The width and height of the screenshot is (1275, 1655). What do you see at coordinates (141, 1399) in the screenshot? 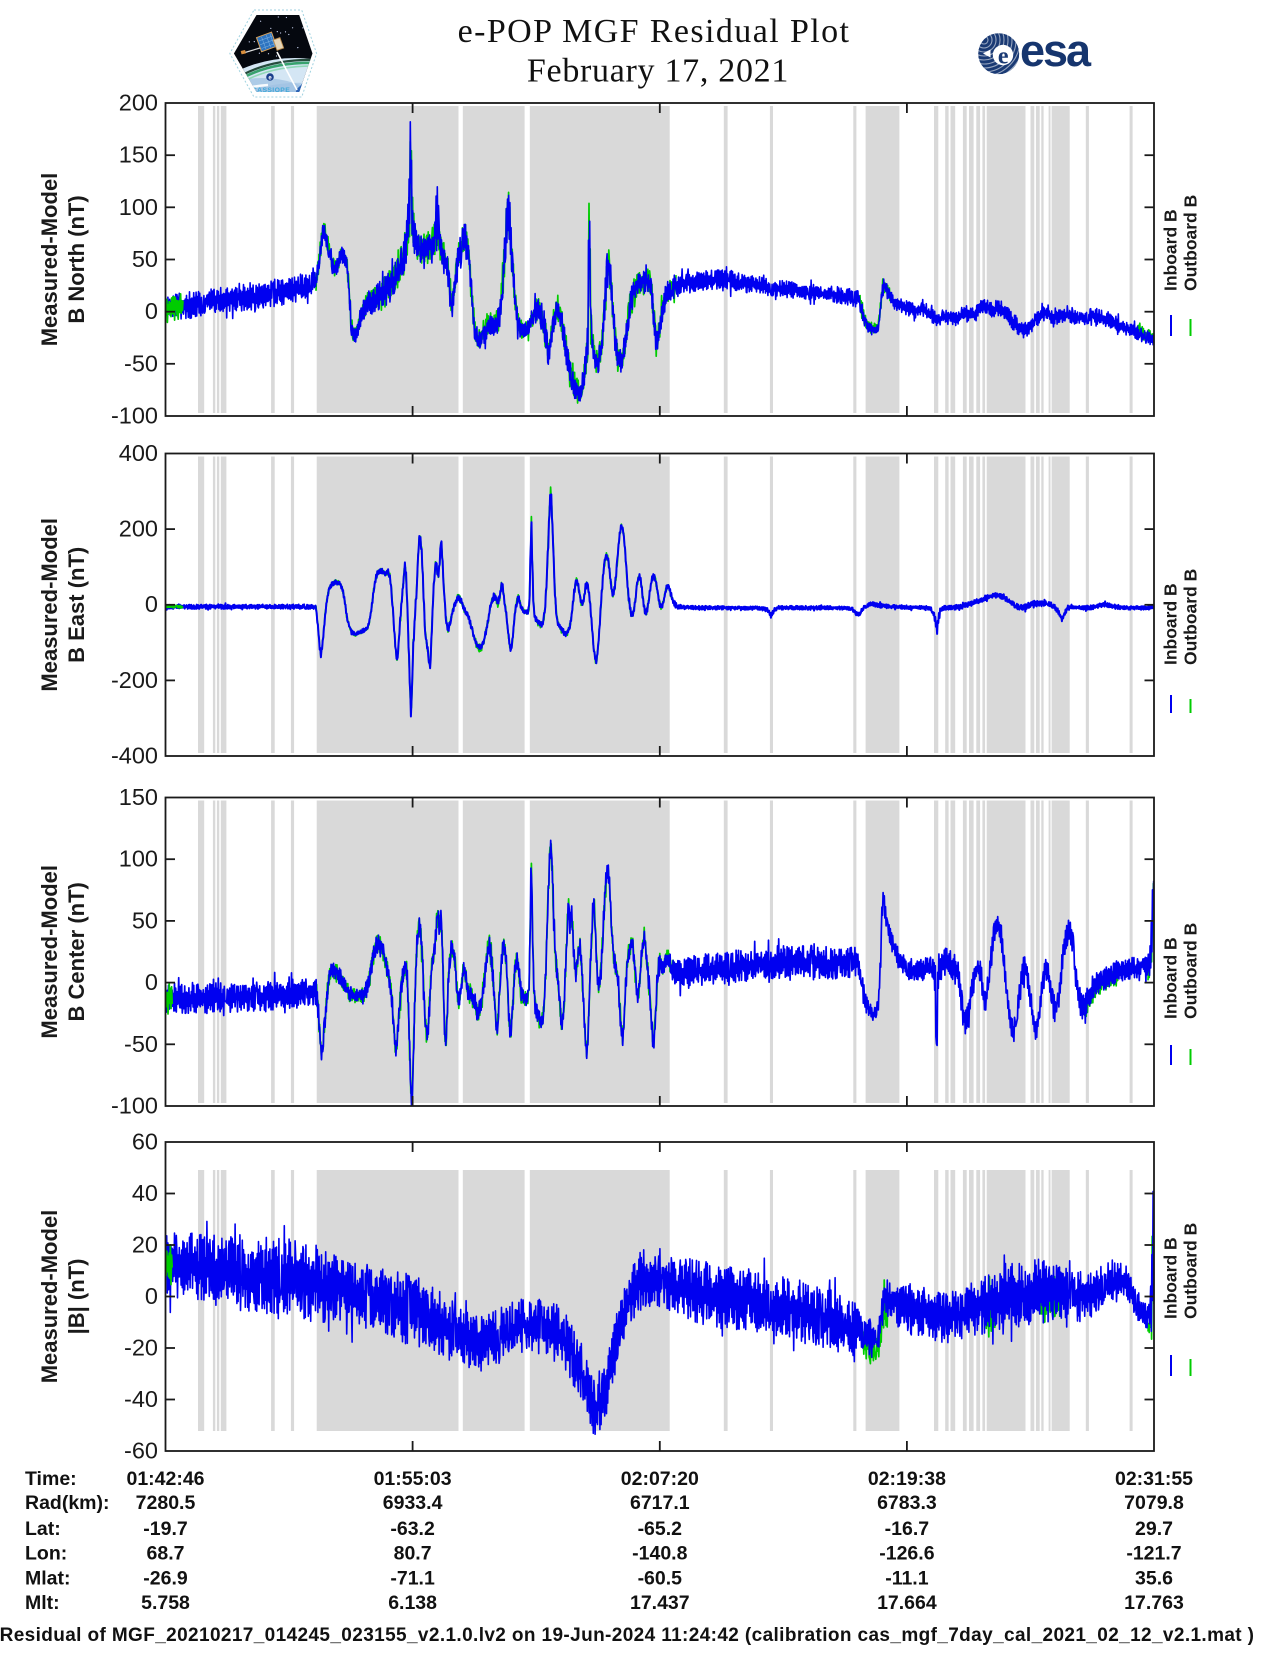
I see `svg-text: -40` at bounding box center [141, 1399].